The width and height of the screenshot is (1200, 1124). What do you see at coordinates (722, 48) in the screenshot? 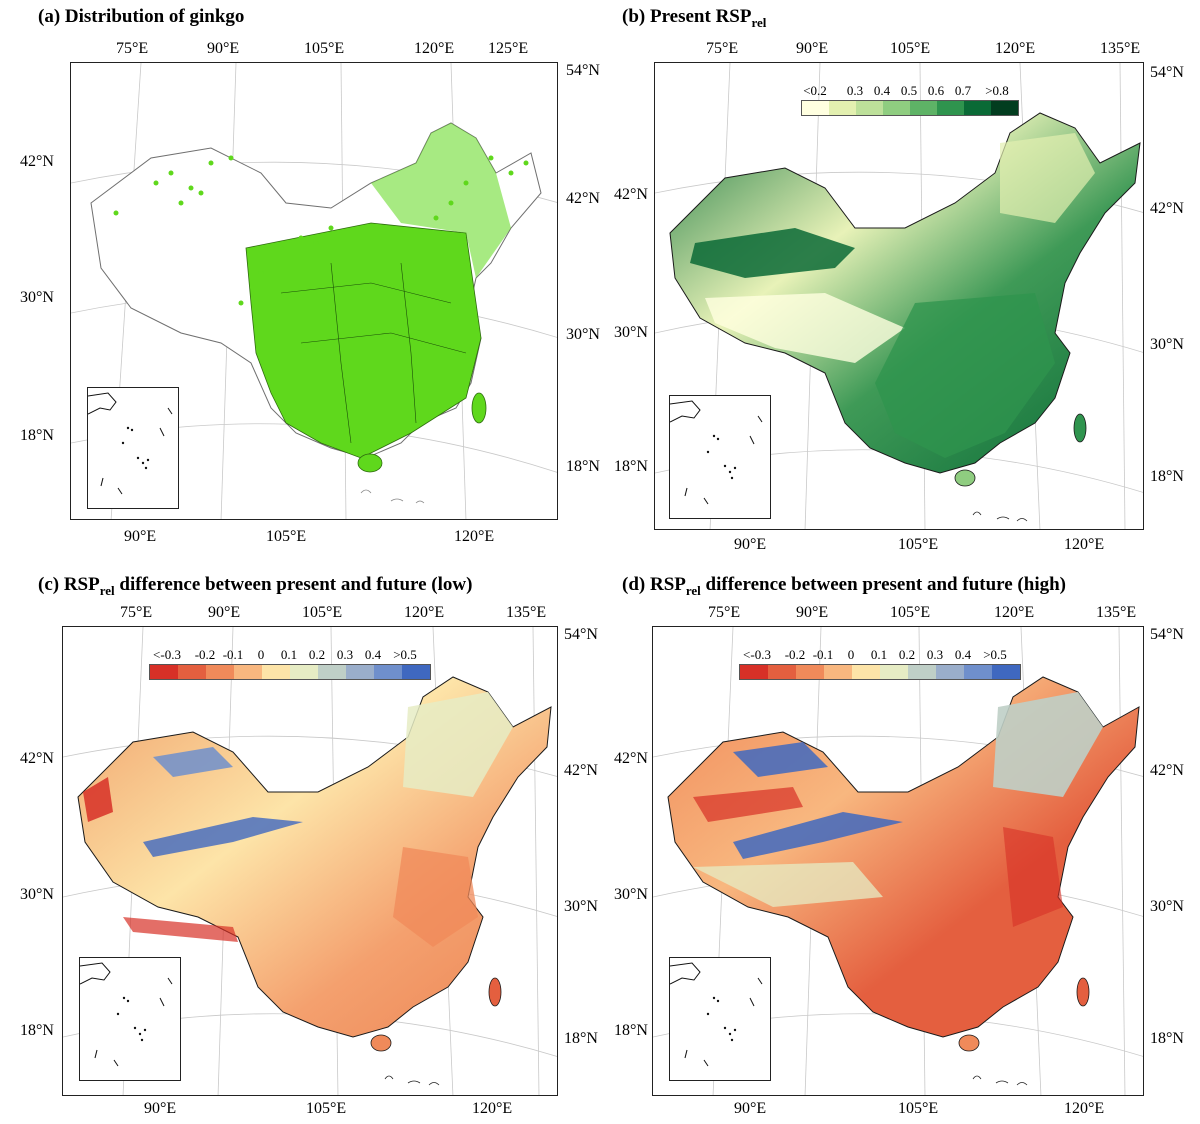
I see `panel-b-top-lon-0: 75°E` at bounding box center [722, 48].